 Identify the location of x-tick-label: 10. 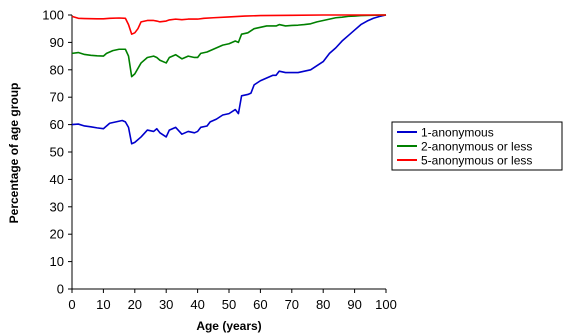
(103, 304).